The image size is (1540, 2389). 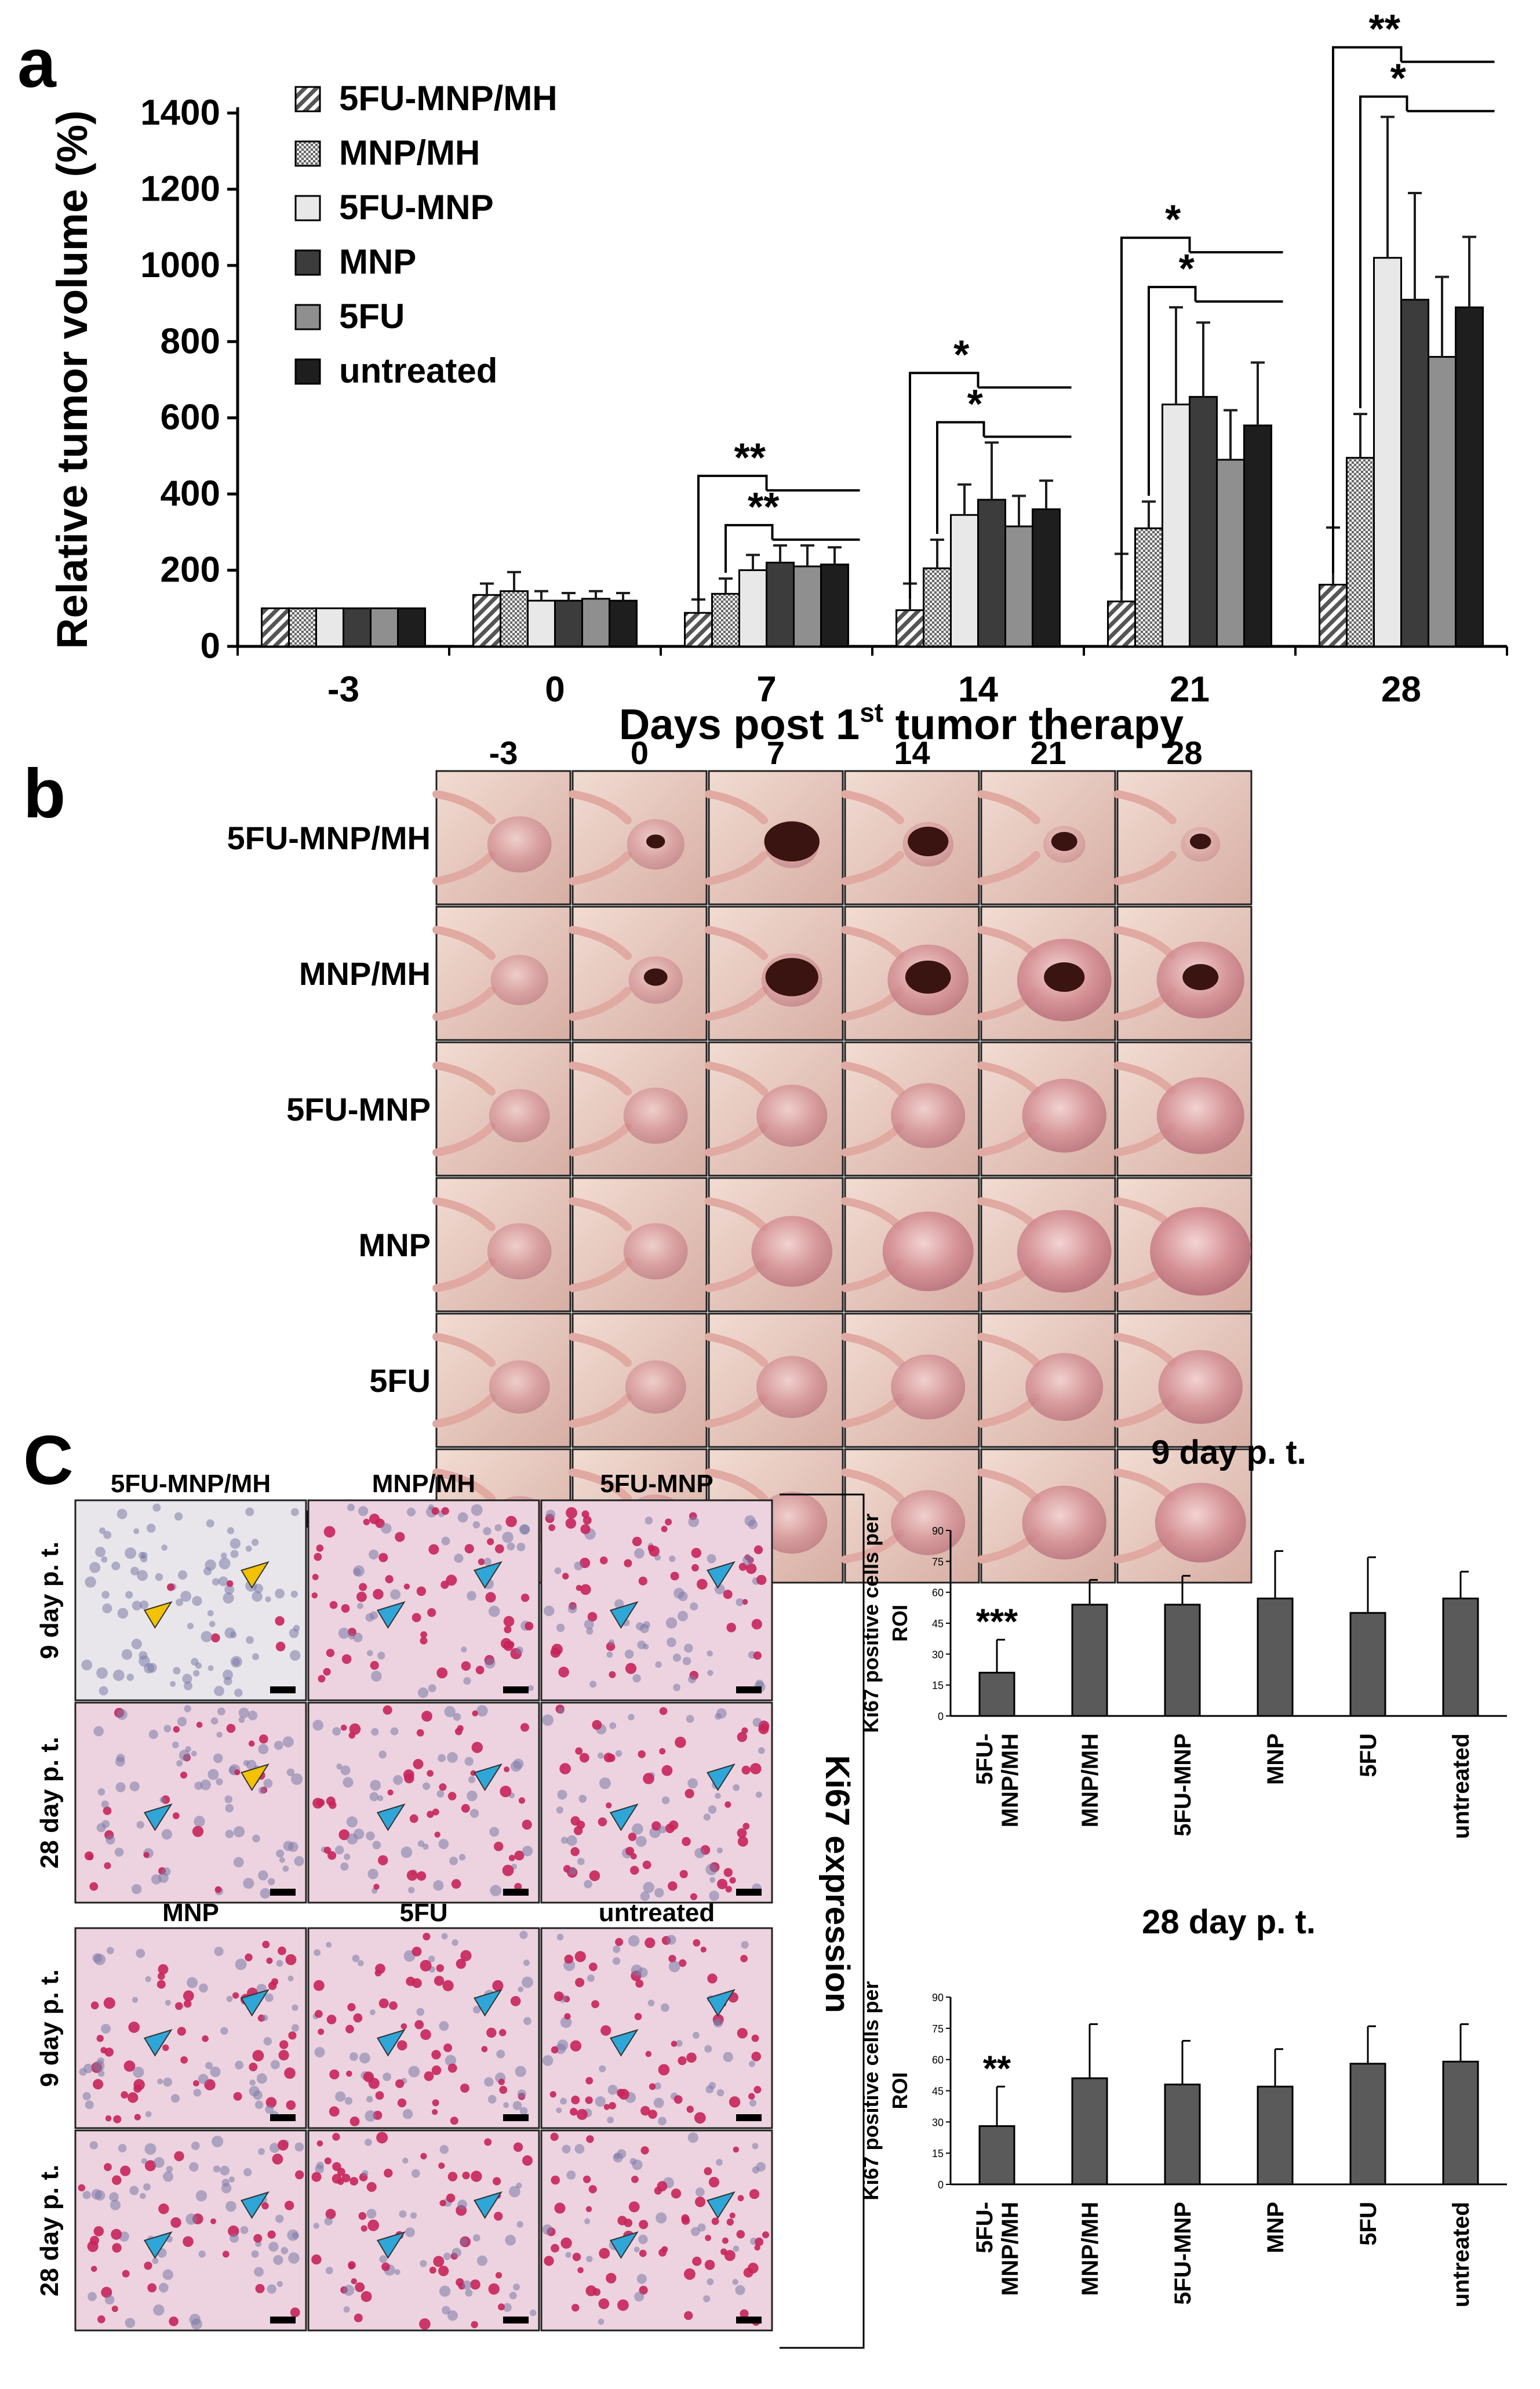 I want to click on histology-header: 5FU-MNP, so click(x=656, y=1484).